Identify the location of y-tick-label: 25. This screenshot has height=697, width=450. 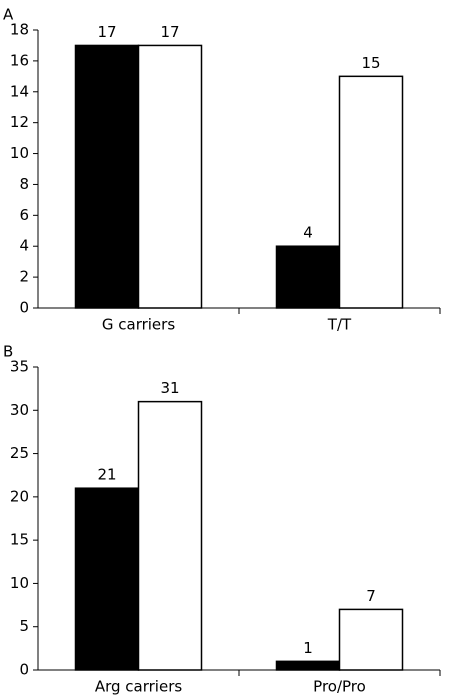
(19, 453).